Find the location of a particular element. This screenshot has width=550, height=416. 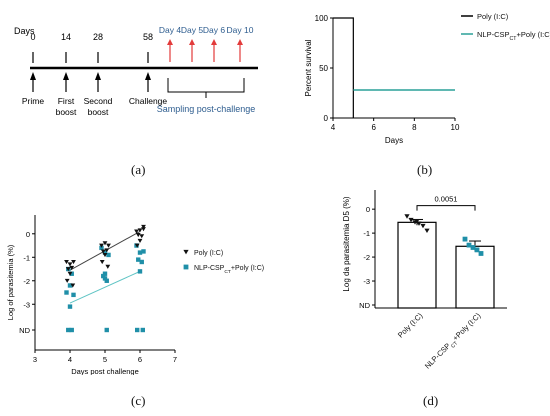

event-challenge: Challenge is located at coordinates (148, 101).